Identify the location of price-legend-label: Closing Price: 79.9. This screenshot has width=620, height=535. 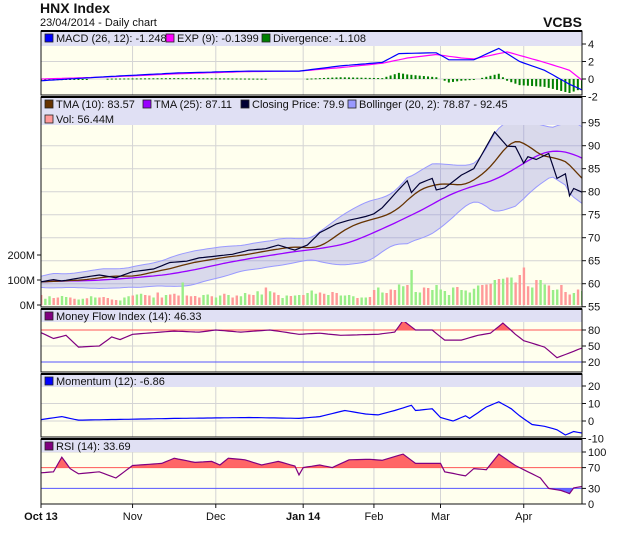
(298, 105).